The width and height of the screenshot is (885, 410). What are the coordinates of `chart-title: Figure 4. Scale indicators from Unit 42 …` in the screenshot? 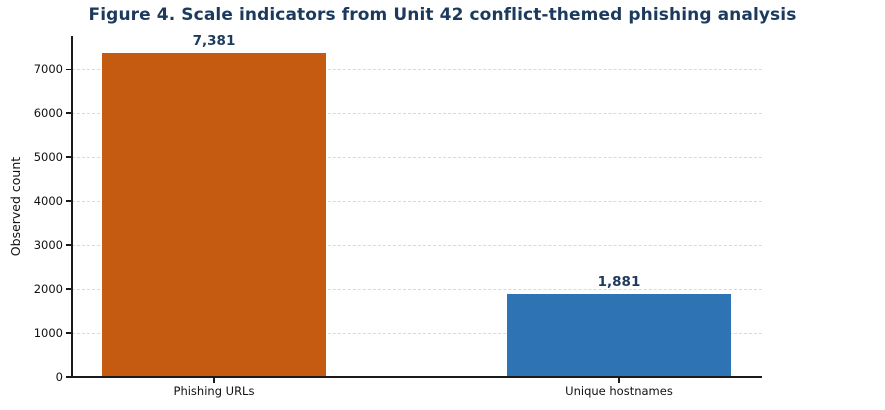 It's located at (442, 15).